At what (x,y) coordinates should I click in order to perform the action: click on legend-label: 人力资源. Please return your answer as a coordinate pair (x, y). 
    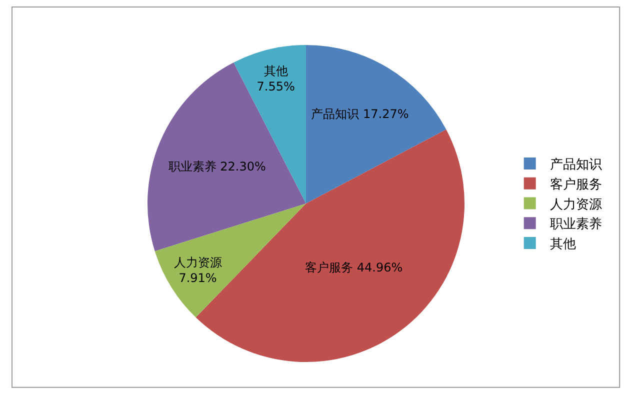
    Looking at the image, I should click on (576, 204).